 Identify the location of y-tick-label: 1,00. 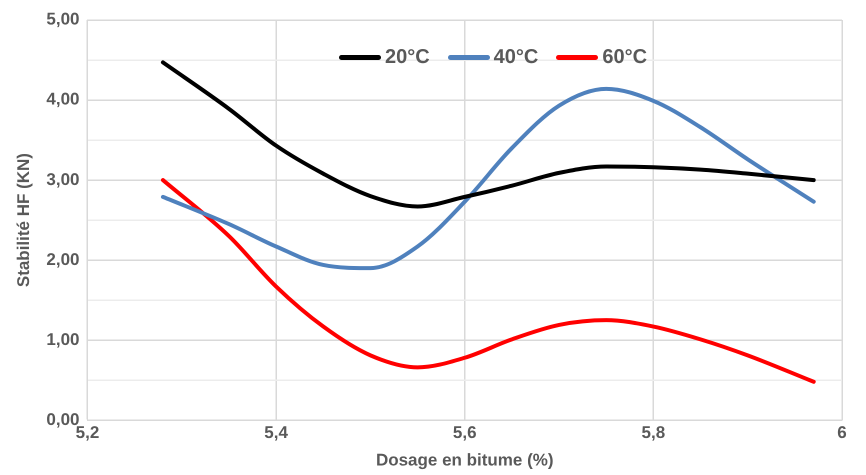
(63, 339).